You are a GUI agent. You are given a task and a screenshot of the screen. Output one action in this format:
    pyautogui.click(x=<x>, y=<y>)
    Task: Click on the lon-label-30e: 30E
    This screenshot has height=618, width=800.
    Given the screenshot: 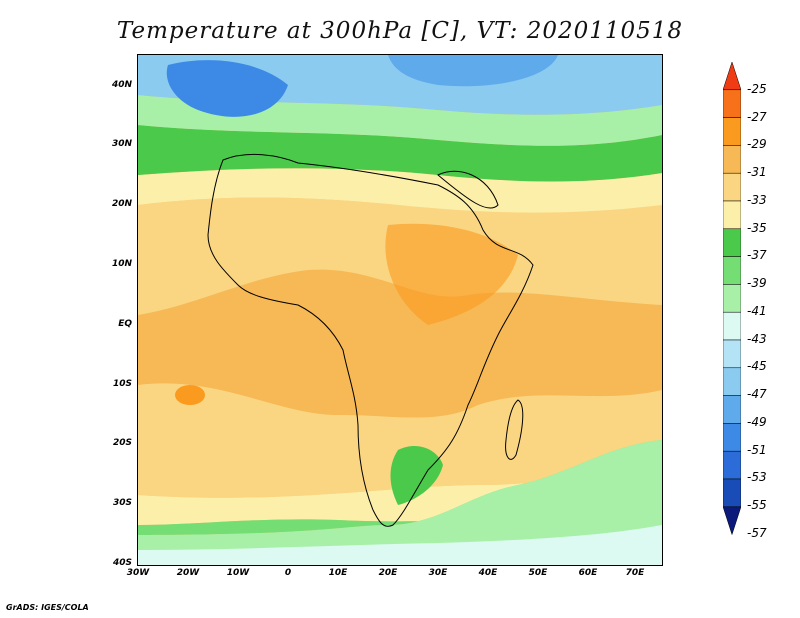 What is the action you would take?
    pyautogui.click(x=438, y=573)
    